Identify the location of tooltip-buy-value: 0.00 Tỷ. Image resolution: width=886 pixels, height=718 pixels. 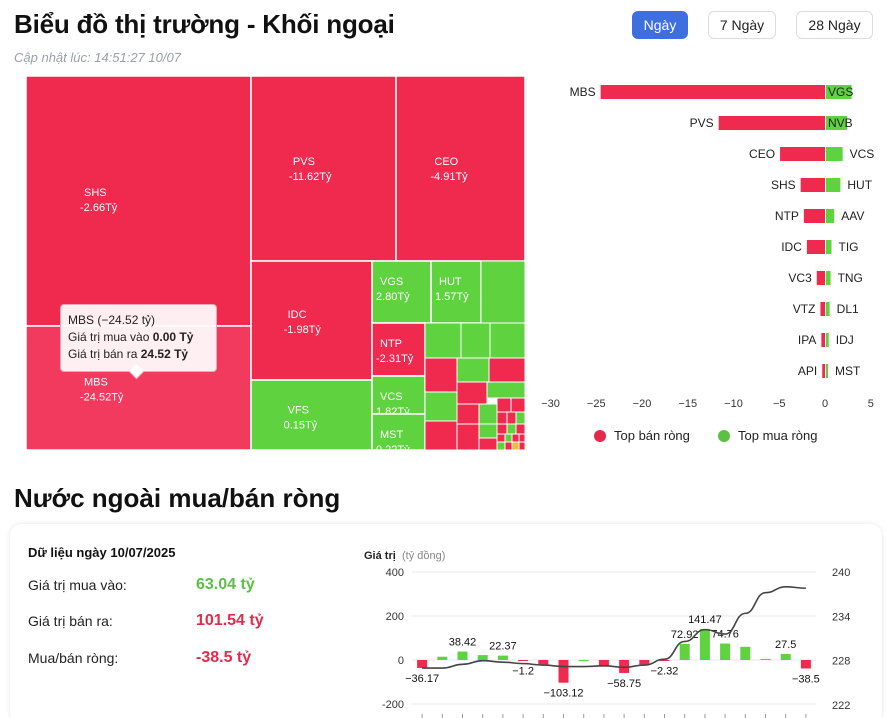
(173, 337).